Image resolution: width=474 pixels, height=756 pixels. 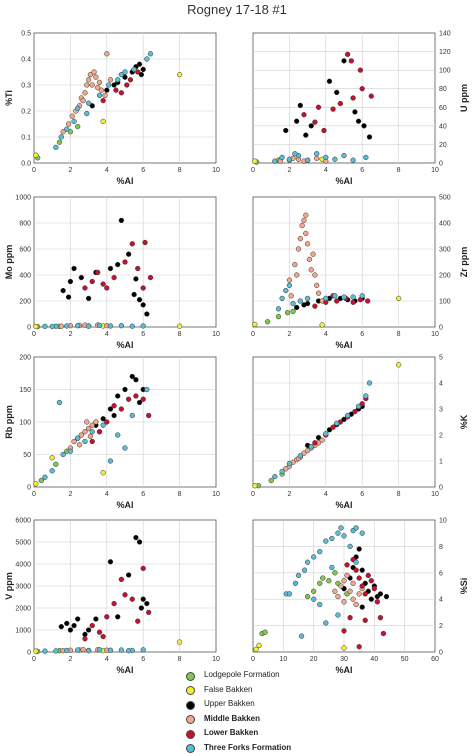 I want to click on y-tick-label: 100, so click(x=445, y=302).